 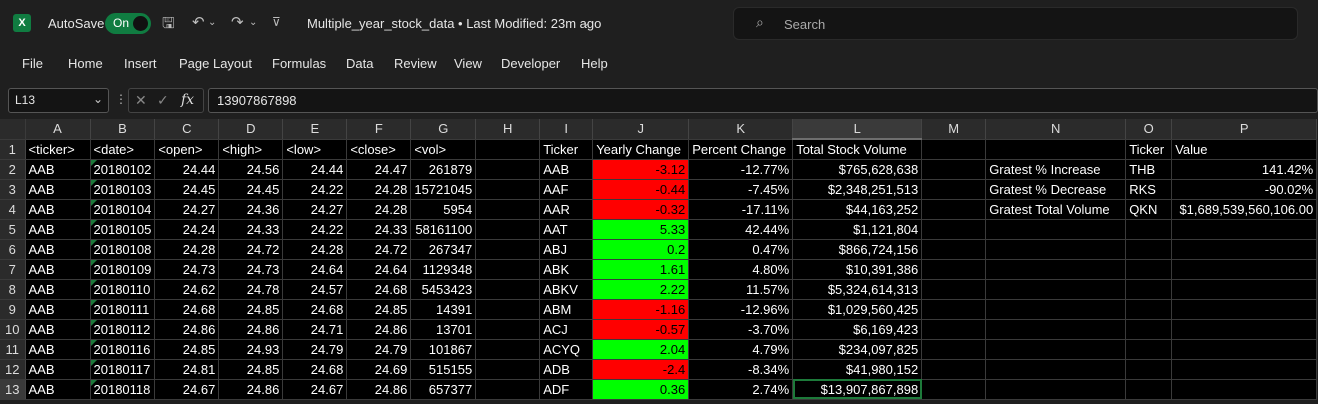 What do you see at coordinates (212, 22) in the screenshot?
I see `undo-dropdown-icon: ⌄` at bounding box center [212, 22].